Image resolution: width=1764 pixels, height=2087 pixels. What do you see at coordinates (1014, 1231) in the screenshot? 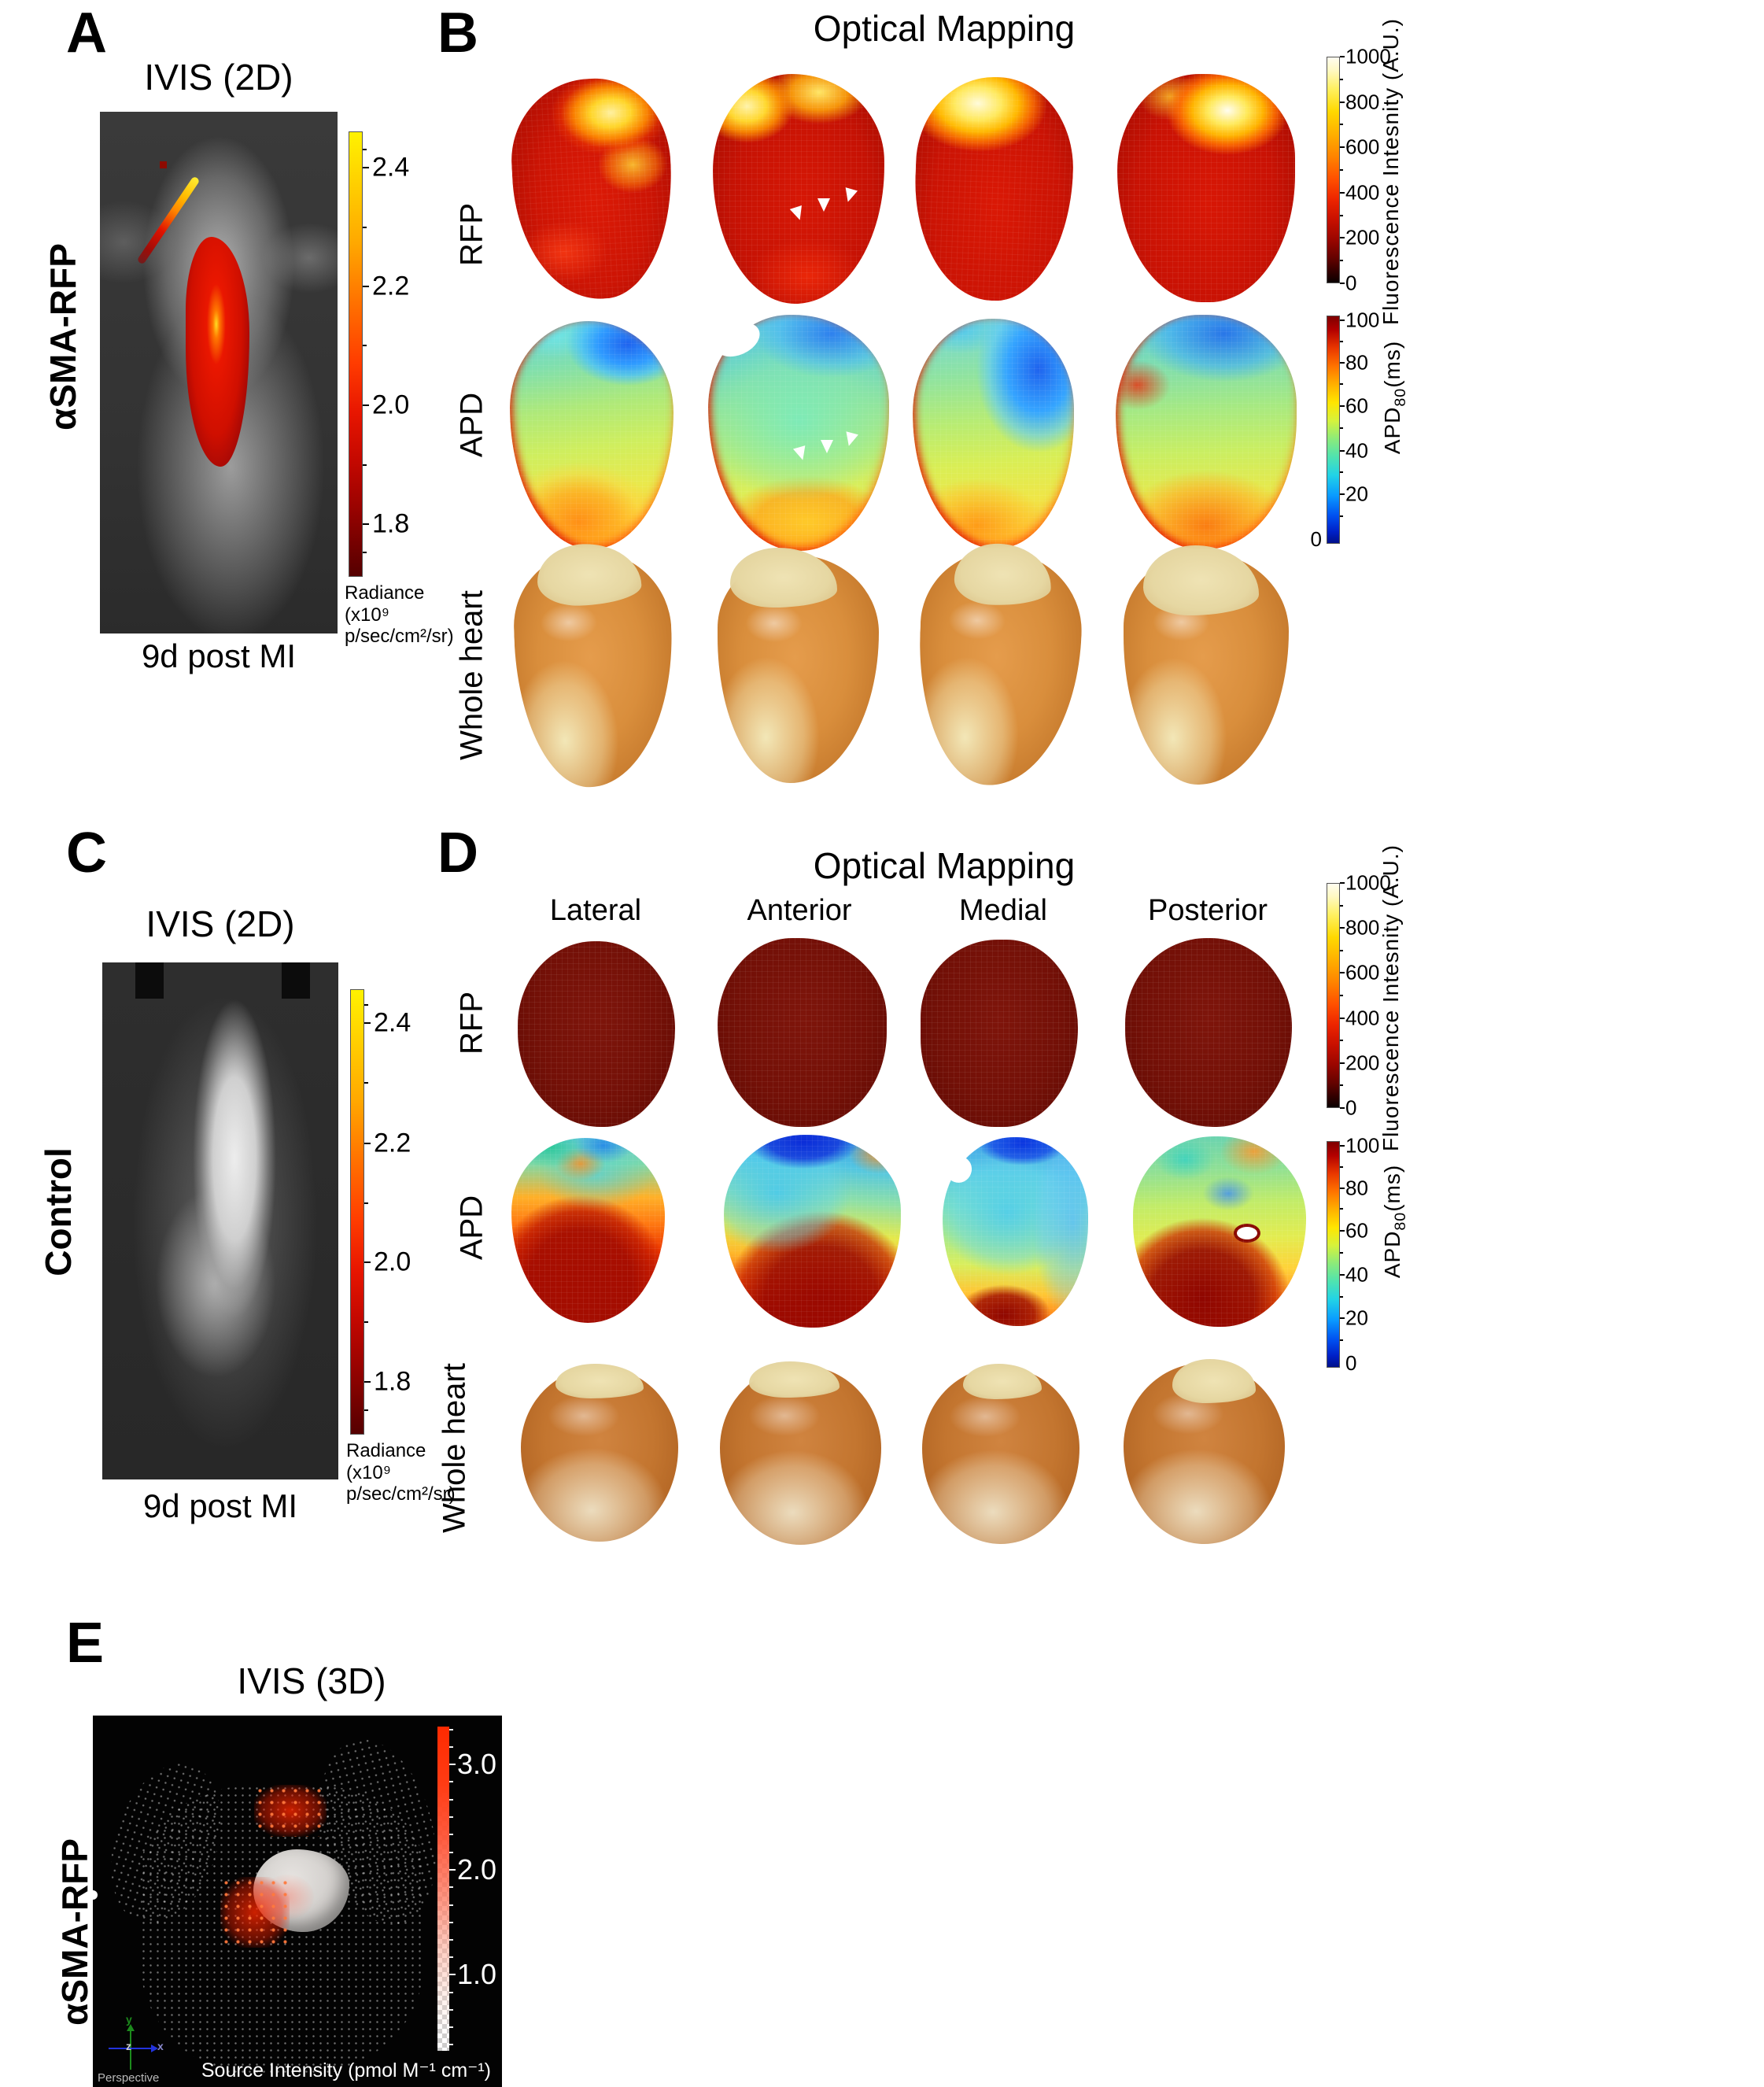
I see `apd-map-medial-control` at bounding box center [1014, 1231].